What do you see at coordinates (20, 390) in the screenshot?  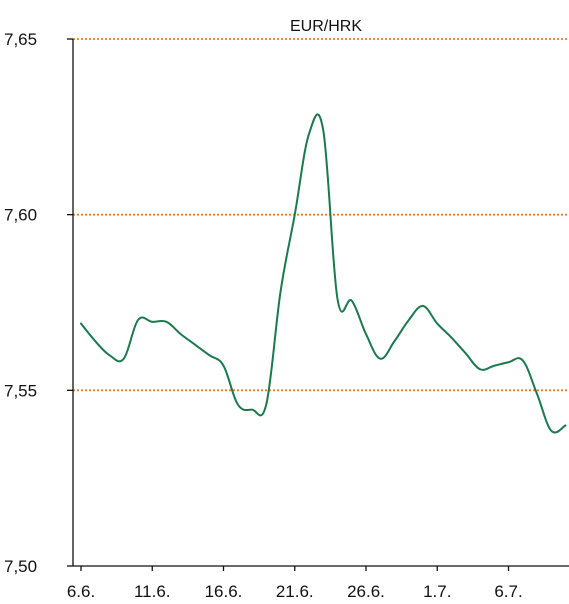 I see `y-tick-label-1: 7,55` at bounding box center [20, 390].